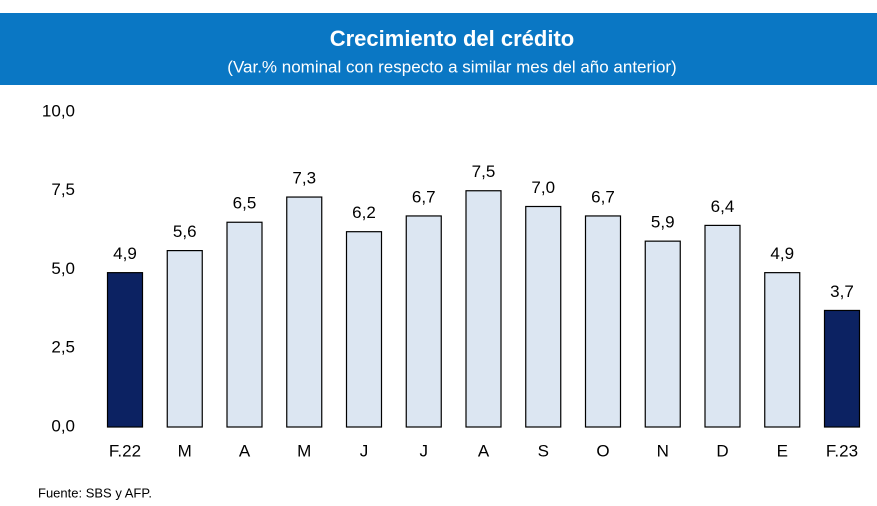 This screenshot has width=877, height=506. What do you see at coordinates (663, 222) in the screenshot?
I see `data-label: 5,9` at bounding box center [663, 222].